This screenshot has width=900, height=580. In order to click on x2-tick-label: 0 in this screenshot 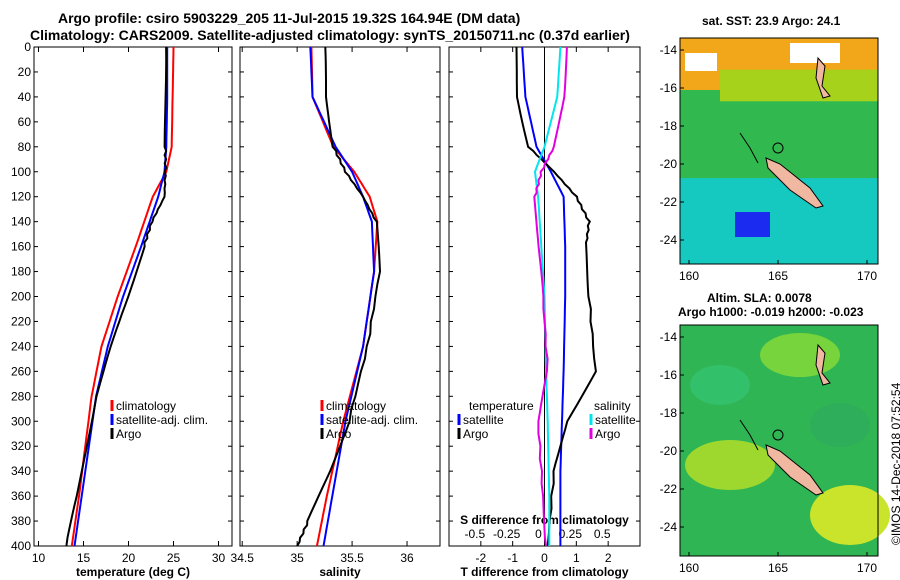, I will do `click(538, 534)`.